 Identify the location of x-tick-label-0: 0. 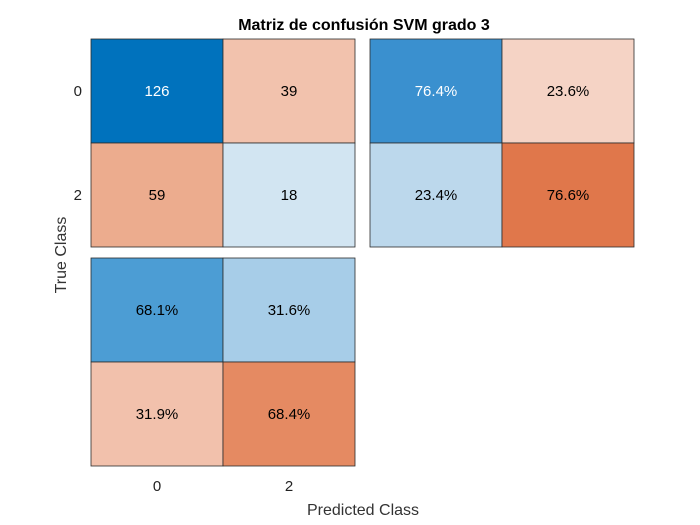
(157, 486).